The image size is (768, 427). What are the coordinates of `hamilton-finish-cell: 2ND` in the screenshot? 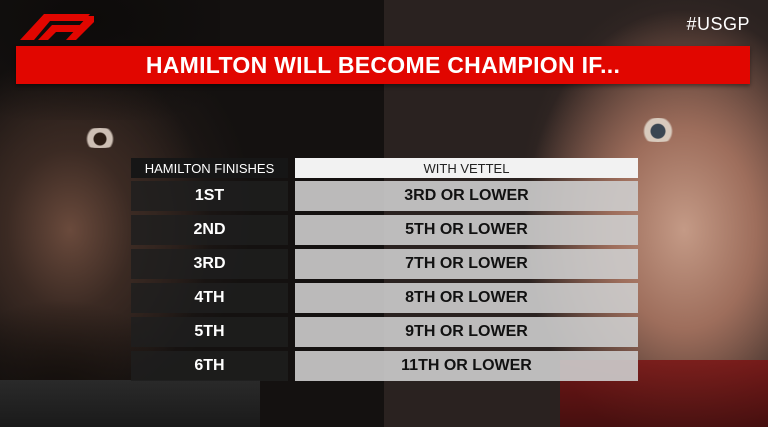 It's located at (209, 230).